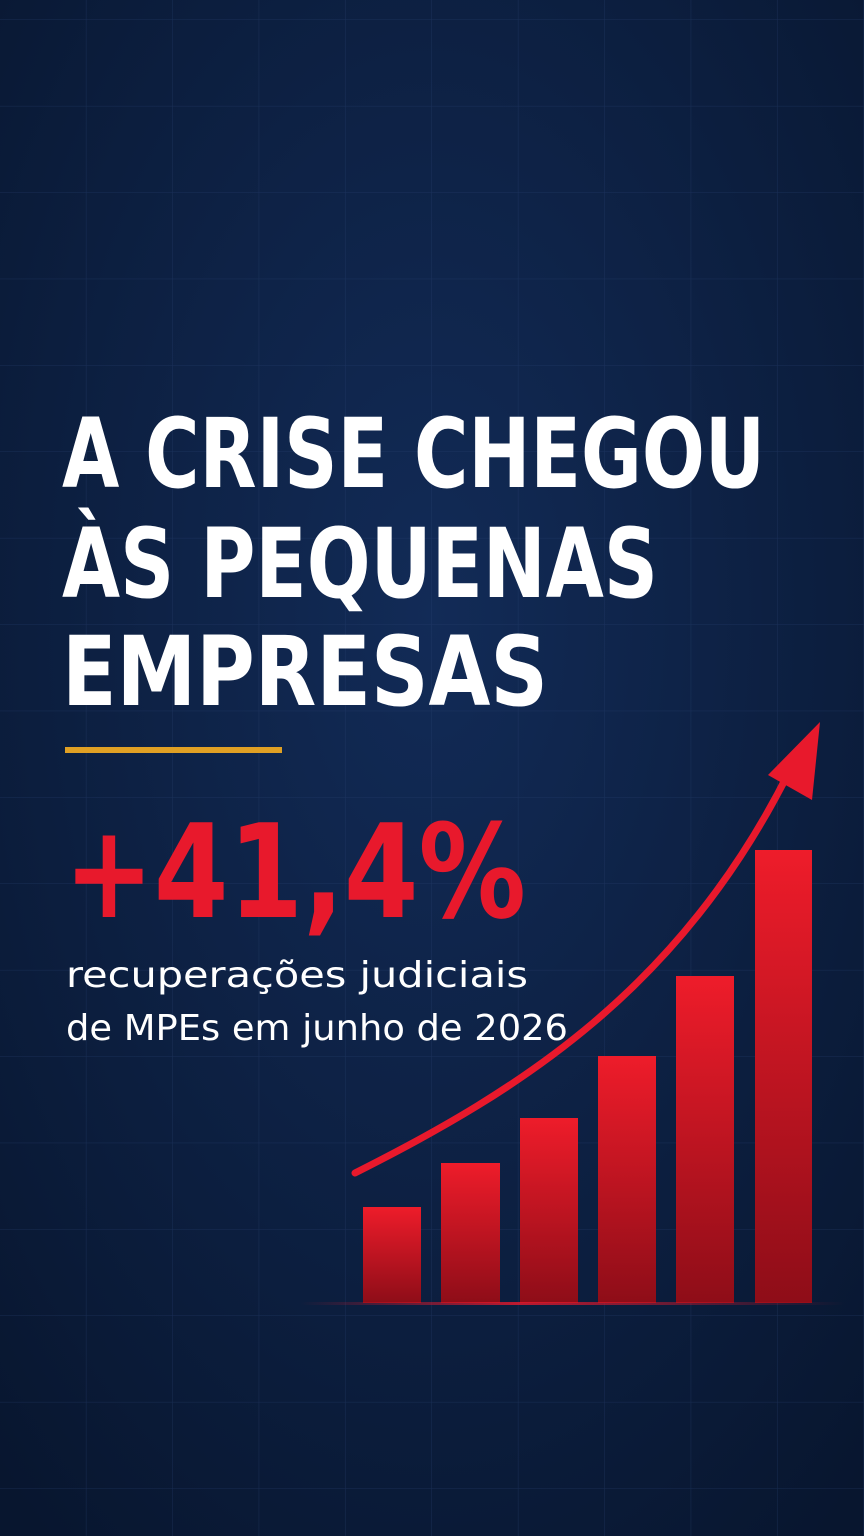 The width and height of the screenshot is (864, 1536). What do you see at coordinates (794, 761) in the screenshot?
I see `arrow-head` at bounding box center [794, 761].